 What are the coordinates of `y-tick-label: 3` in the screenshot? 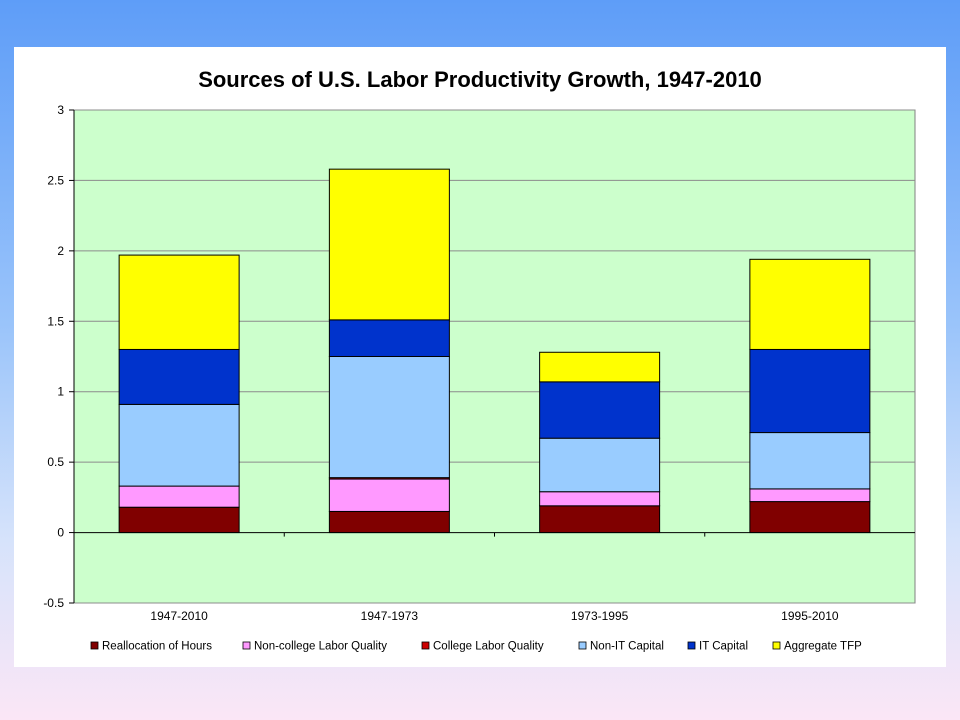 It's located at (60, 110).